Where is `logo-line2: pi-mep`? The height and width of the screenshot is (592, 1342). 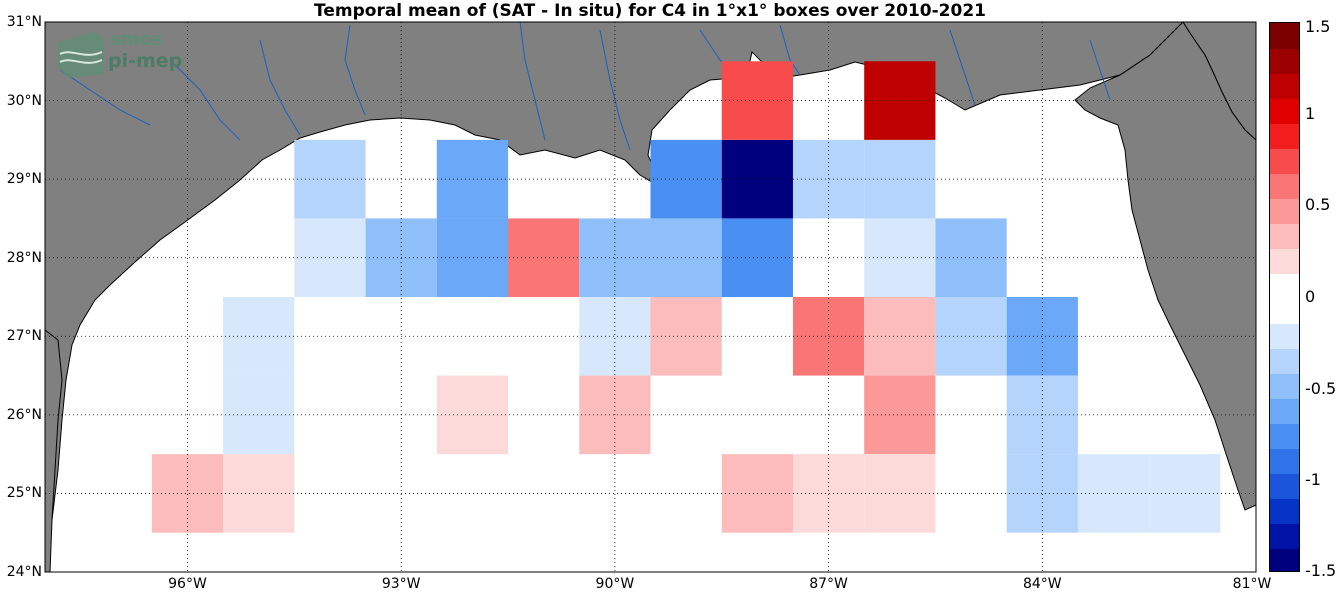
logo-line2: pi-mep is located at coordinates (145, 61).